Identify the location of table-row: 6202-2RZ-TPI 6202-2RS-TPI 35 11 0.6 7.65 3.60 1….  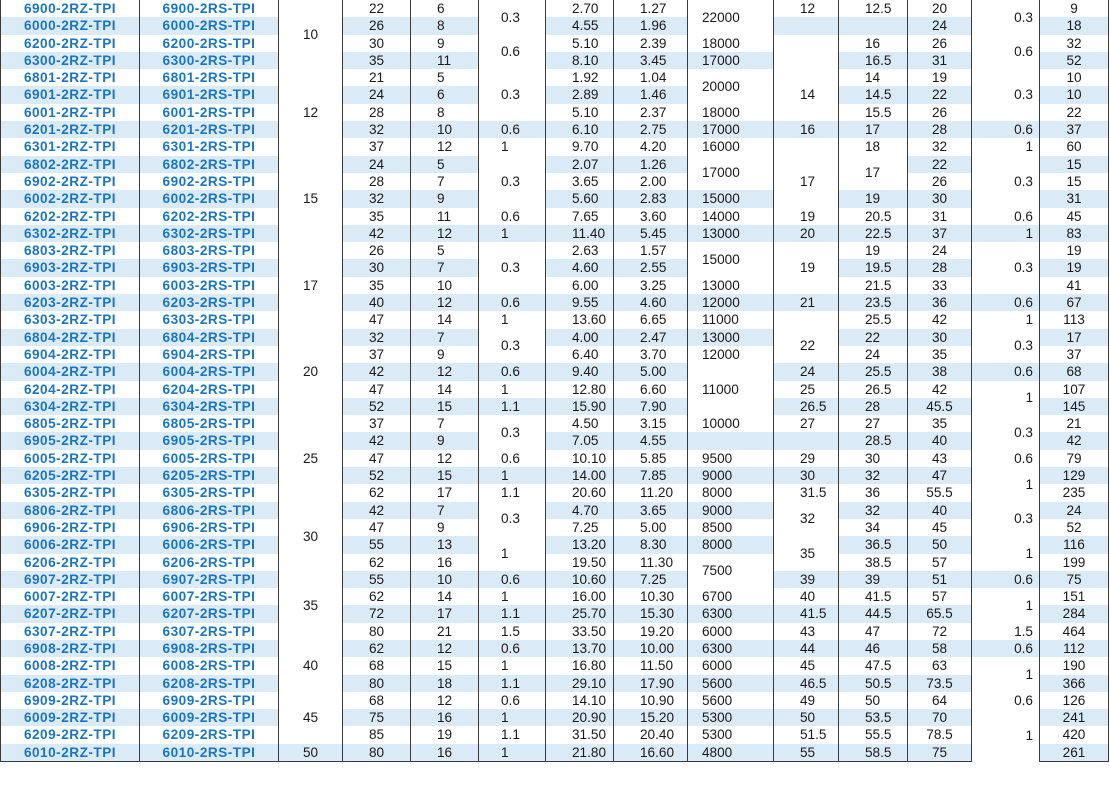
(554, 216).